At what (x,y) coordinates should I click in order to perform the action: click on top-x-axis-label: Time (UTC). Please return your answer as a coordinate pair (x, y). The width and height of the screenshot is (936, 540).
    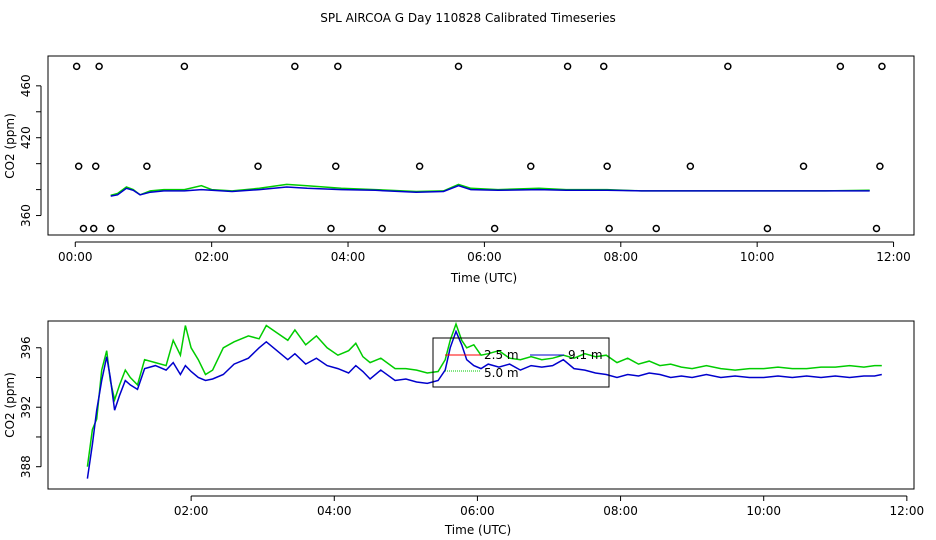
    Looking at the image, I should click on (483, 278).